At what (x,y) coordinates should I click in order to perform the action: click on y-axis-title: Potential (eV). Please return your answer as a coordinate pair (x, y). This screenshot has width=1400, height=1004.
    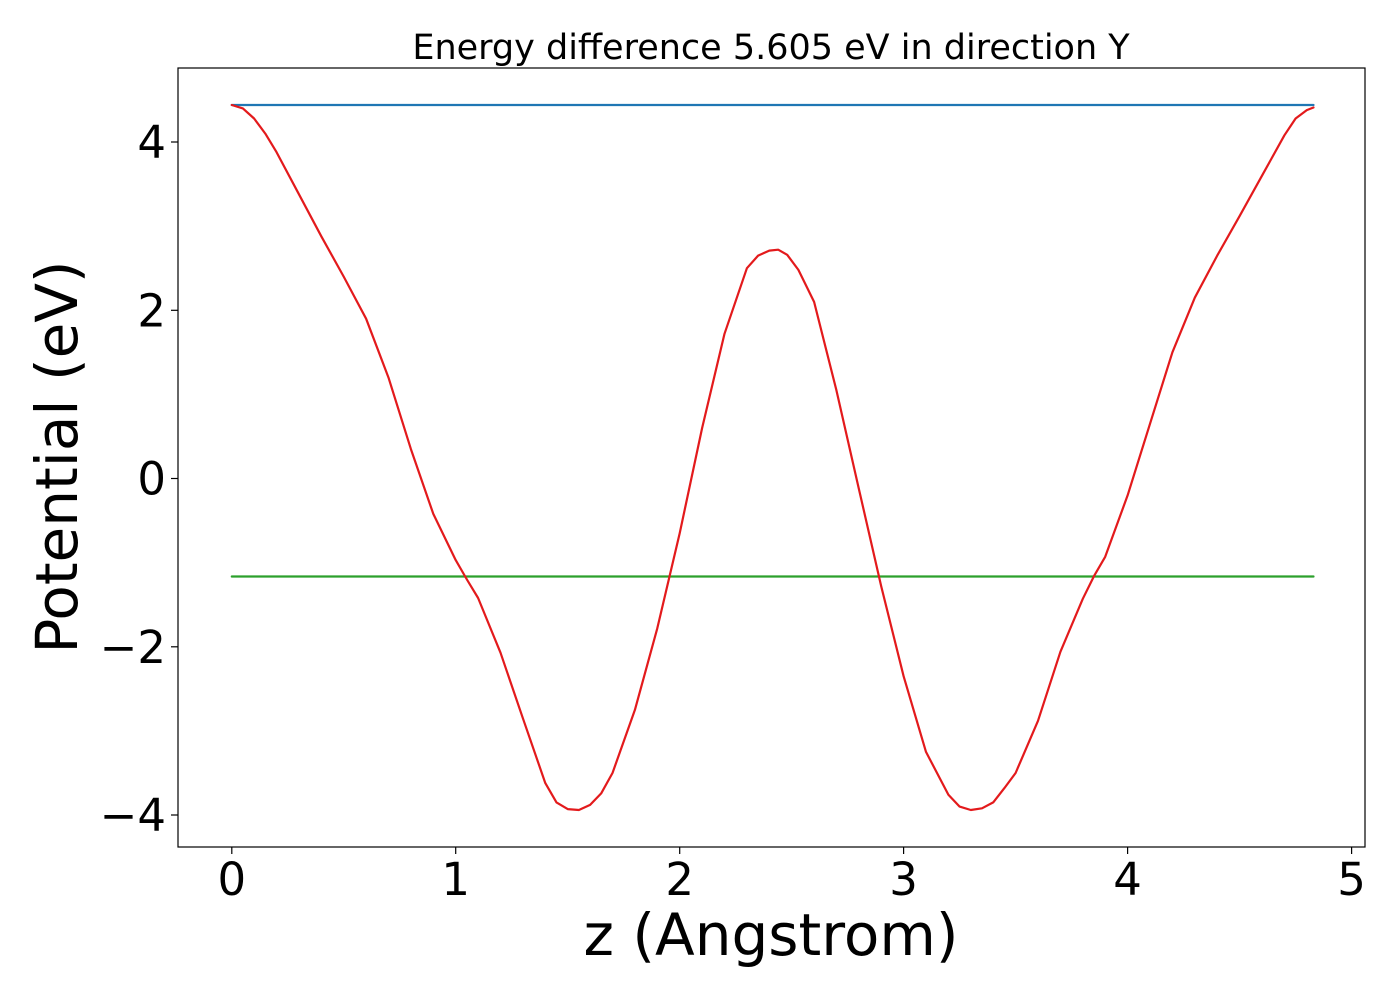
    Looking at the image, I should click on (57, 456).